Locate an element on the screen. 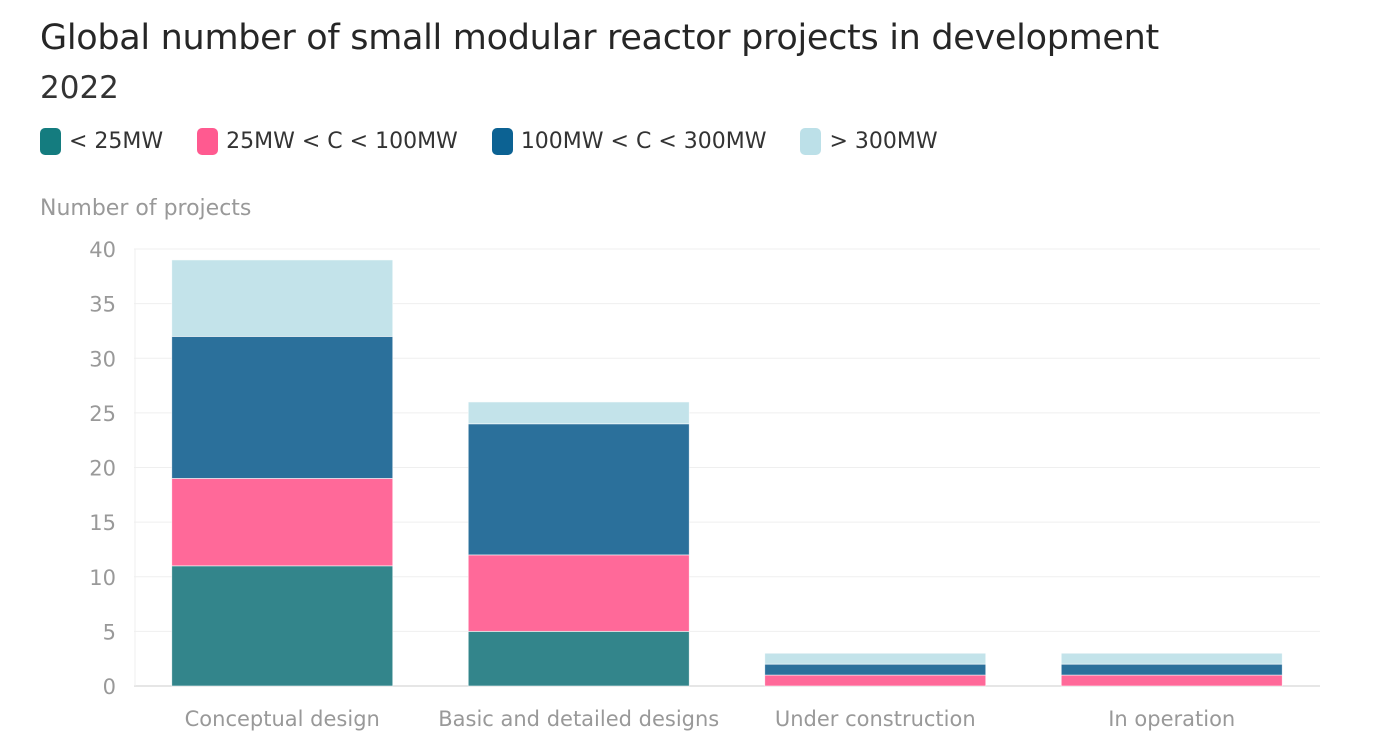  y-tick-labels: 0 5 10 15 20 25 30 35 40 is located at coordinates (102, 468).